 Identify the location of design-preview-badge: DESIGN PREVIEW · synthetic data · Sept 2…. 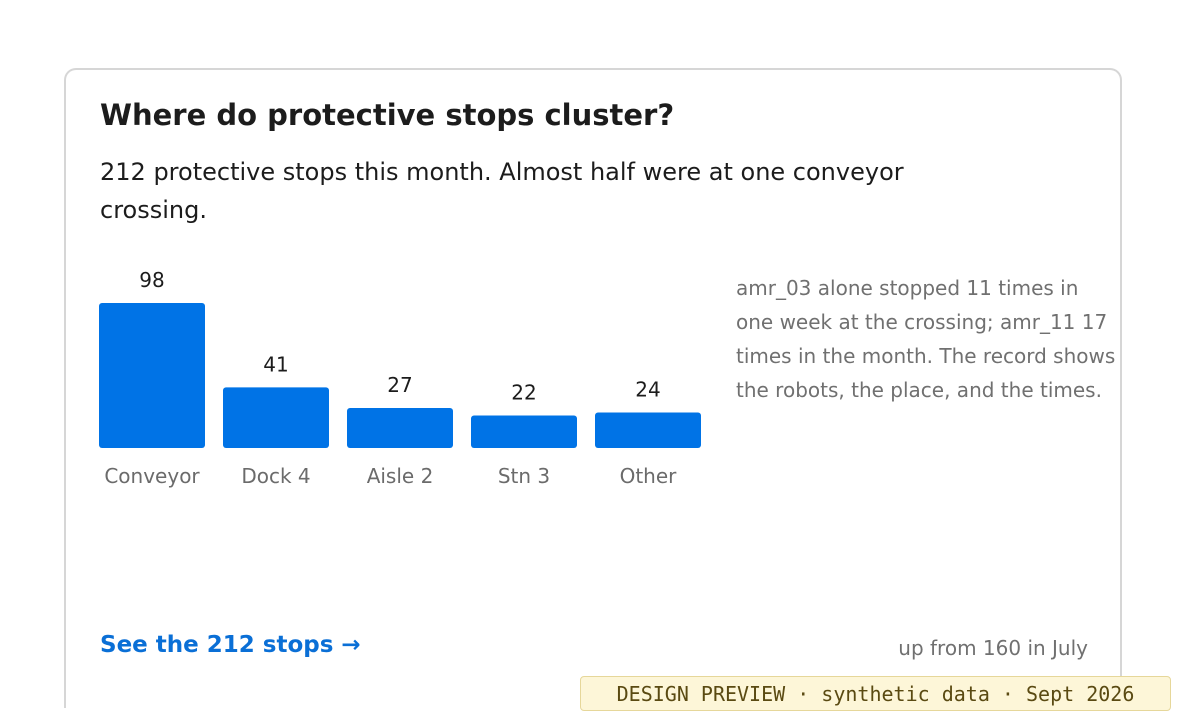
(875, 693).